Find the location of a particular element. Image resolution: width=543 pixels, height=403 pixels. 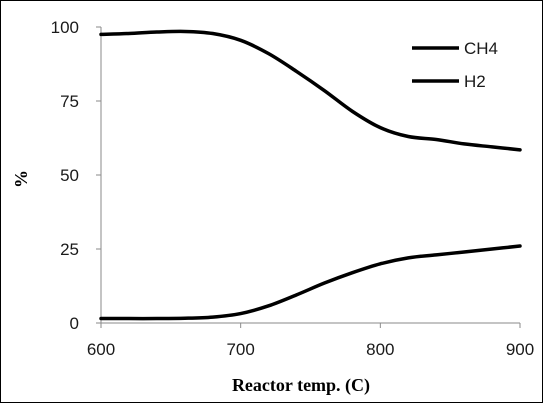

y-tick-label: 25 is located at coordinates (69, 249).